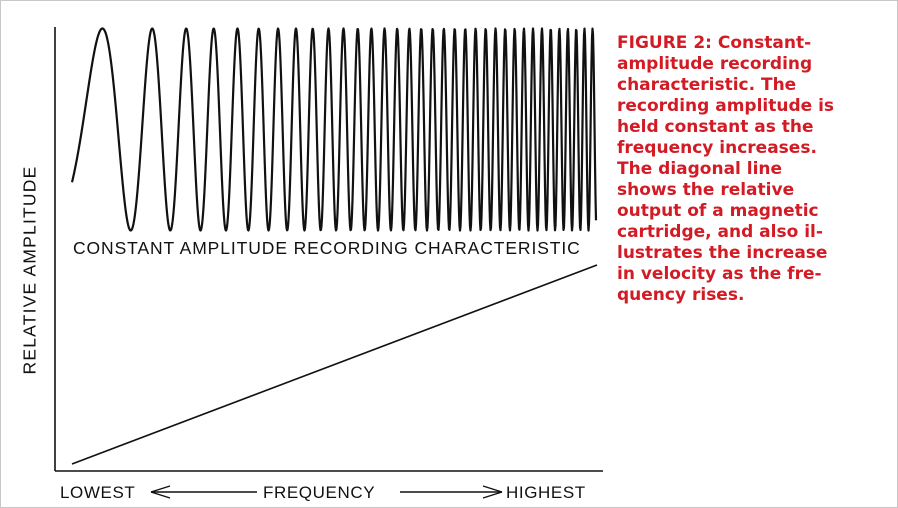 The height and width of the screenshot is (508, 898). What do you see at coordinates (29, 270) in the screenshot?
I see `y-axis-label: RELATIVE AMPLITUDE` at bounding box center [29, 270].